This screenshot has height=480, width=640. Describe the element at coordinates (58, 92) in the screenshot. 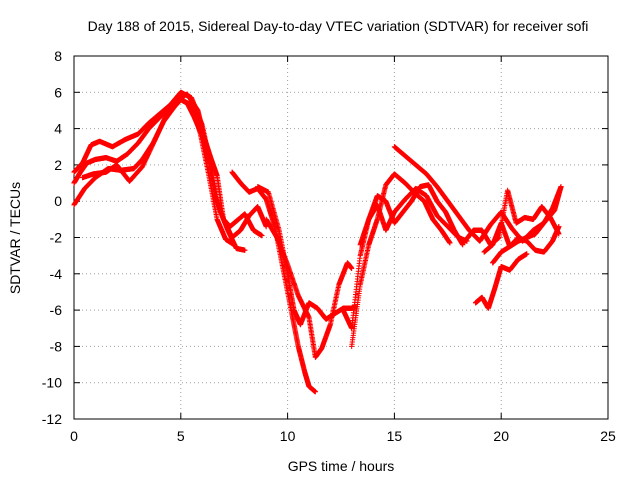

I see `y-tick-label: 6` at that location.